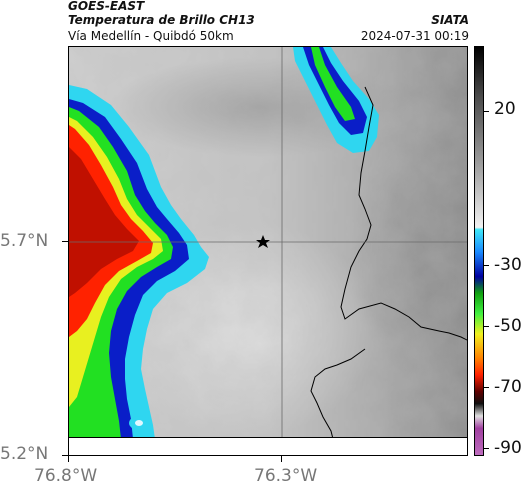 This screenshot has width=526, height=491. What do you see at coordinates (338, 392) in the screenshot?
I see `border-line-south` at bounding box center [338, 392].